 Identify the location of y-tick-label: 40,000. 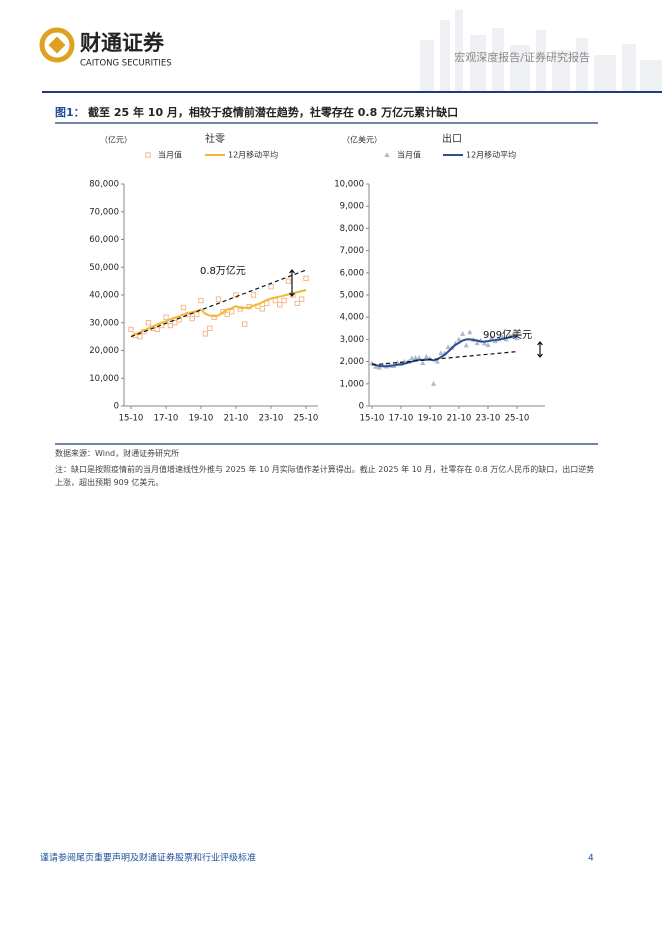
(104, 296).